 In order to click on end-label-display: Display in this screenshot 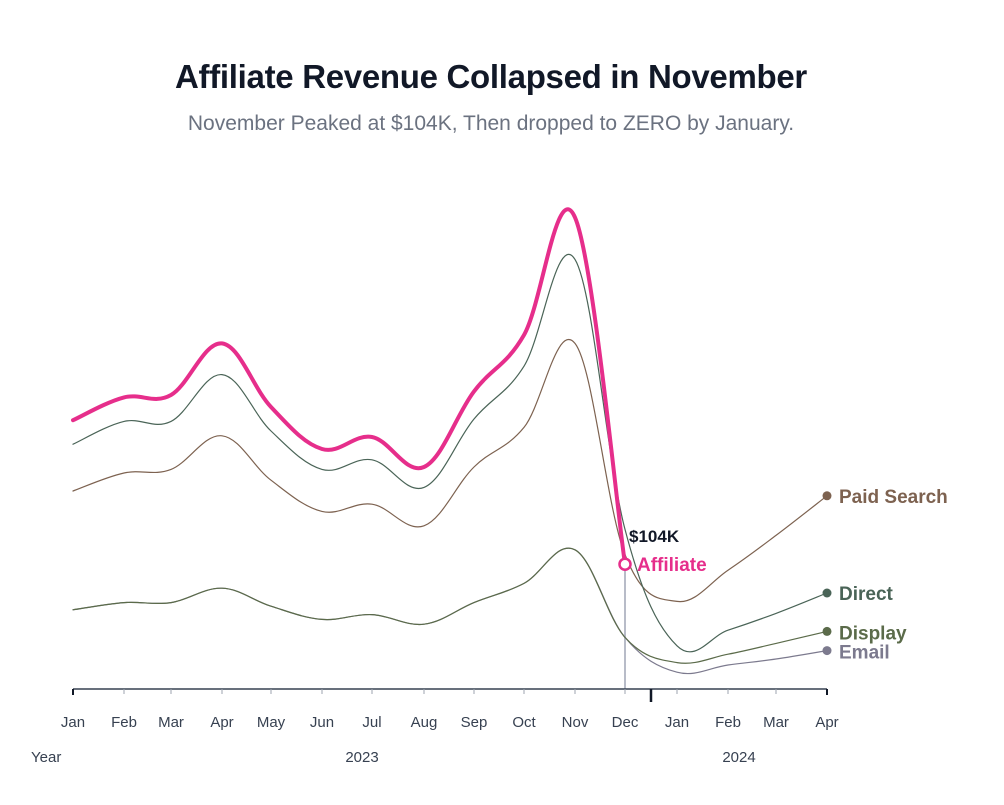, I will do `click(873, 633)`.